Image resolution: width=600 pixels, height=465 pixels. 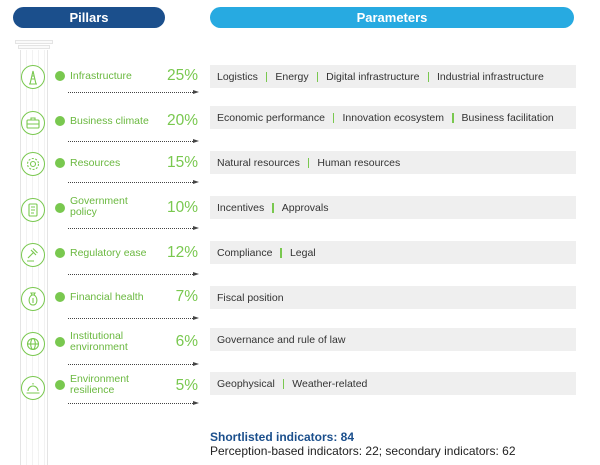 What do you see at coordinates (281, 339) in the screenshot?
I see `parameter-item: Governance and rule of law` at bounding box center [281, 339].